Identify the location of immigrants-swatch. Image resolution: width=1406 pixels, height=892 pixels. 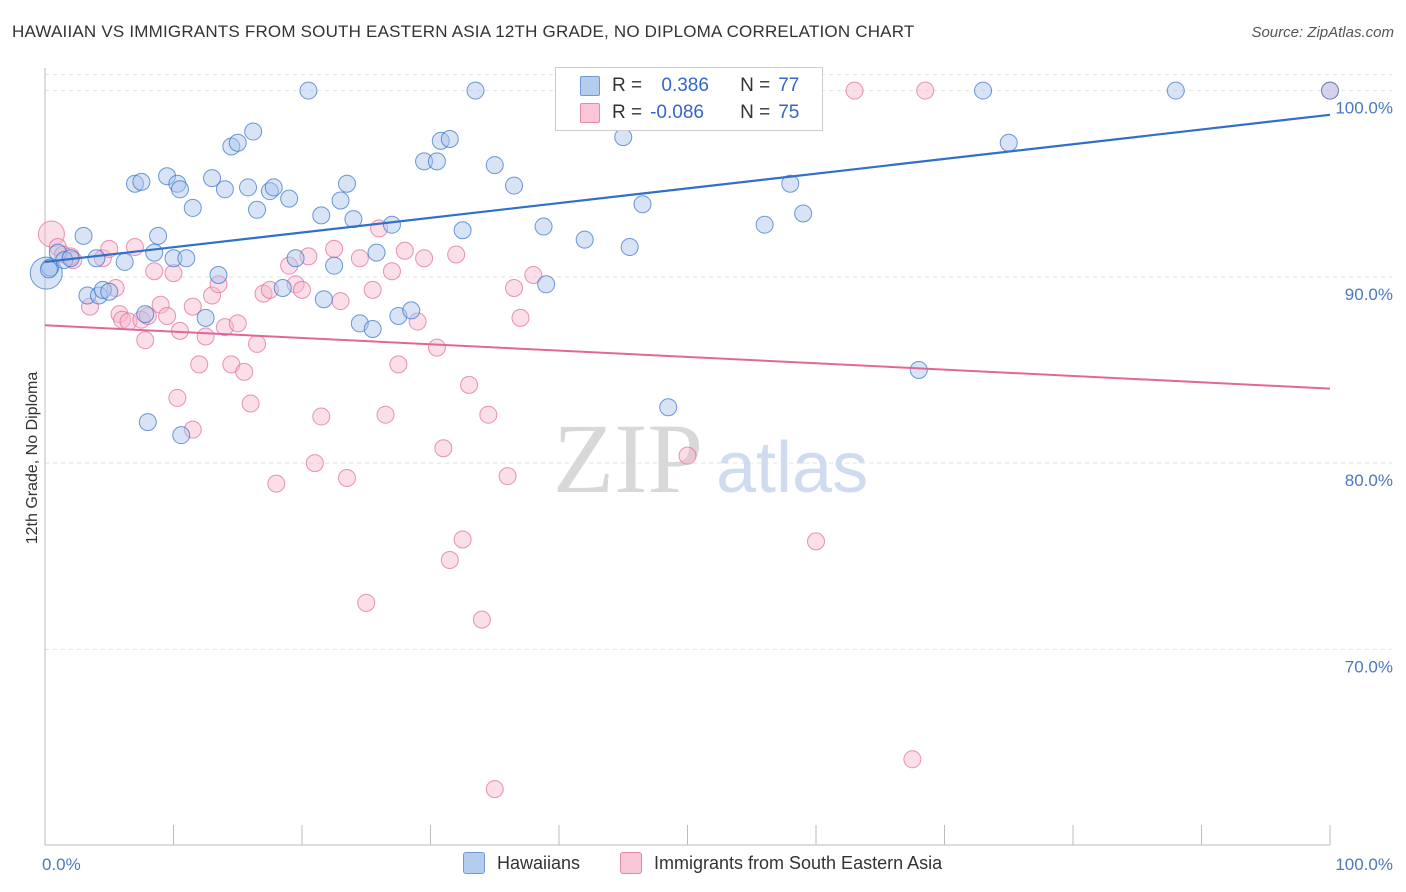
(590, 113).